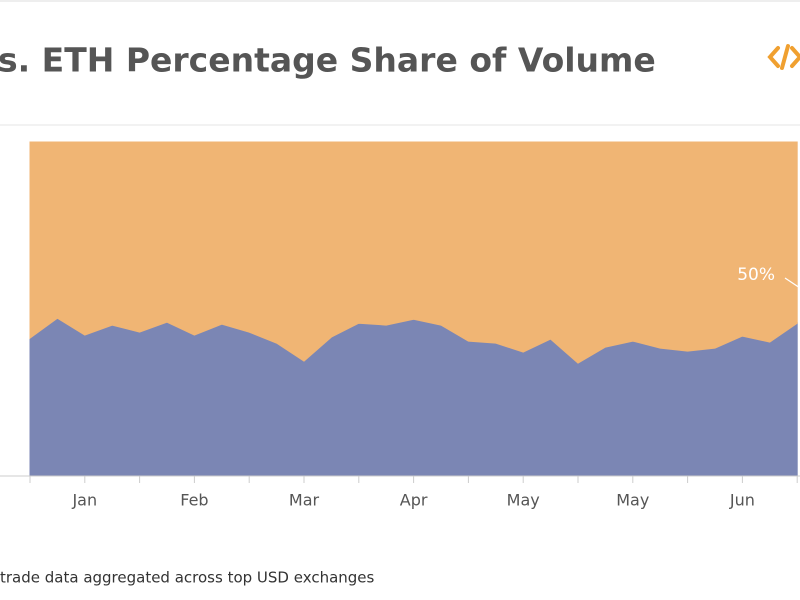 This screenshot has width=800, height=600. Describe the element at coordinates (84, 500) in the screenshot. I see `x-tick-label: Jan` at that location.